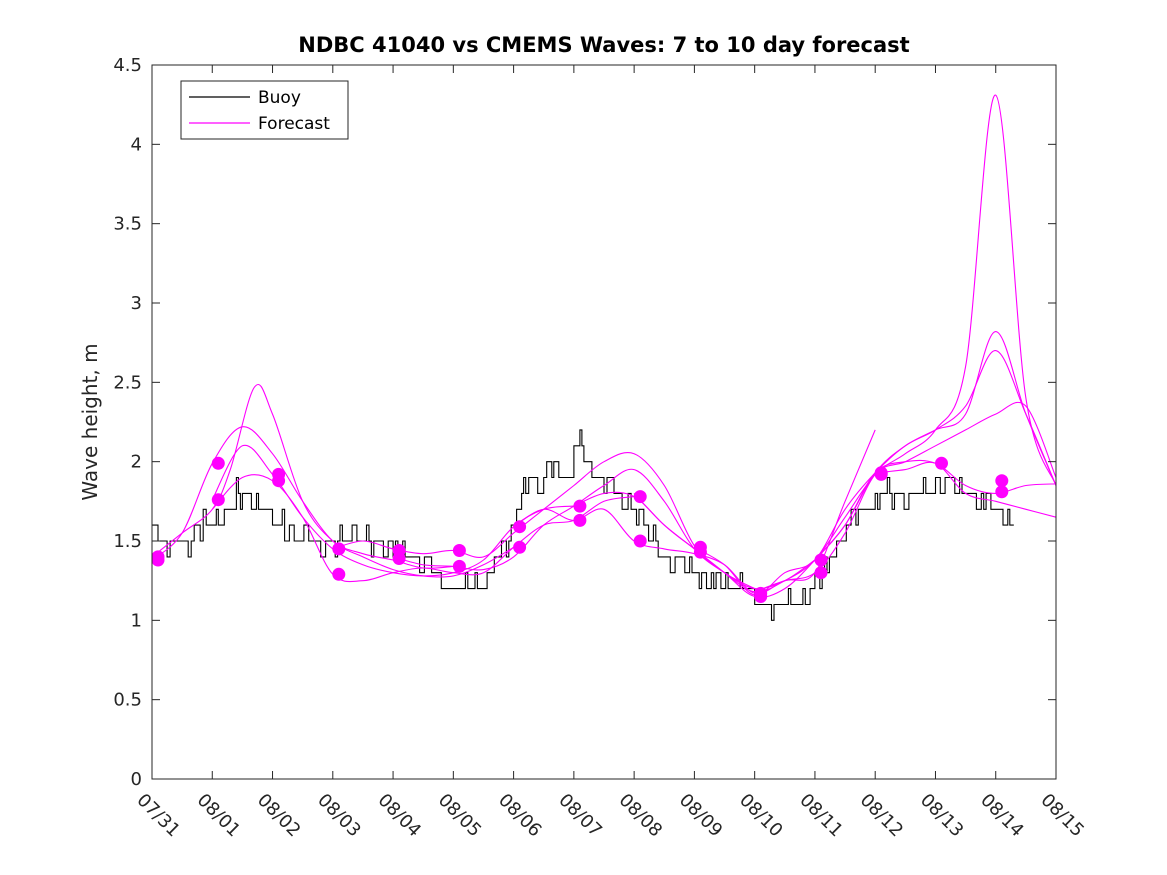 The image size is (1167, 875). I want to click on x-tick-label: 08/14, so click(1002, 816).